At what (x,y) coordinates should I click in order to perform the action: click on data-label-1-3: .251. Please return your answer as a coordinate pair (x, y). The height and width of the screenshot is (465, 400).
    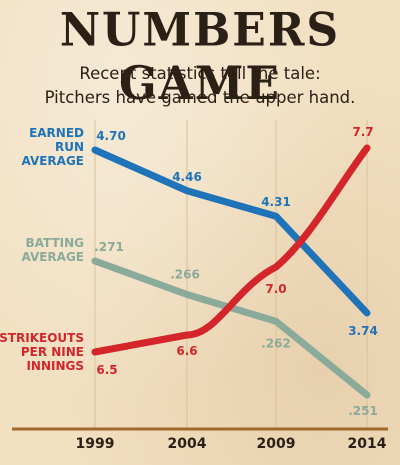
    Looking at the image, I should click on (363, 411).